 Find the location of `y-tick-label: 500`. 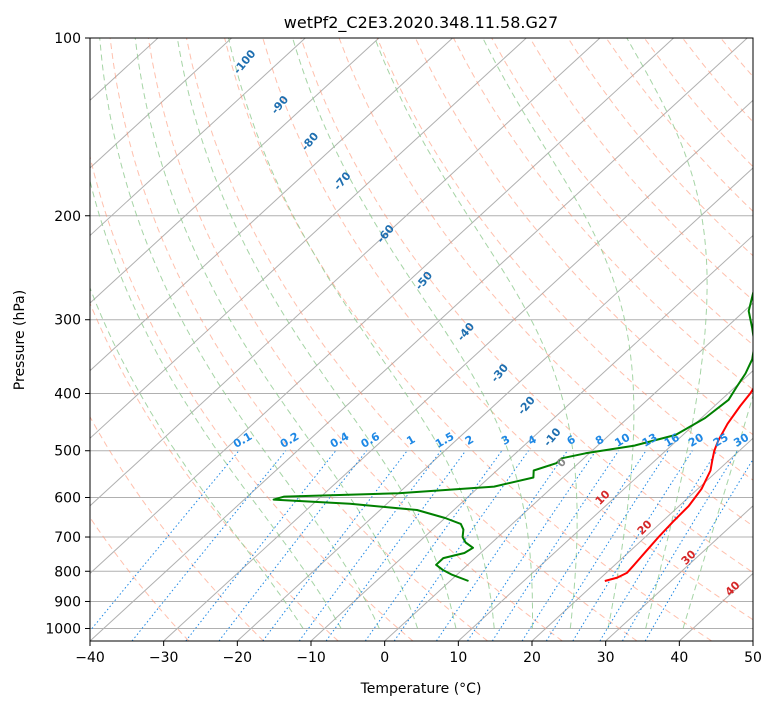

y-tick-label: 500 is located at coordinates (67, 452).